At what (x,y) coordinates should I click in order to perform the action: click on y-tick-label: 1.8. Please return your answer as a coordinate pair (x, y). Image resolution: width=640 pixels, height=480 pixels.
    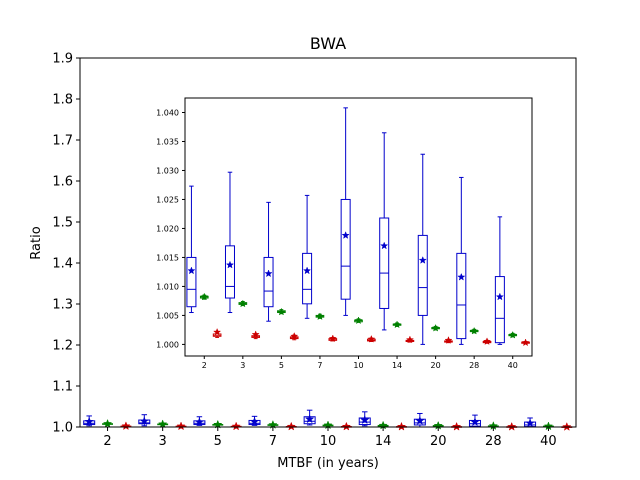
    Looking at the image, I should click on (62, 100).